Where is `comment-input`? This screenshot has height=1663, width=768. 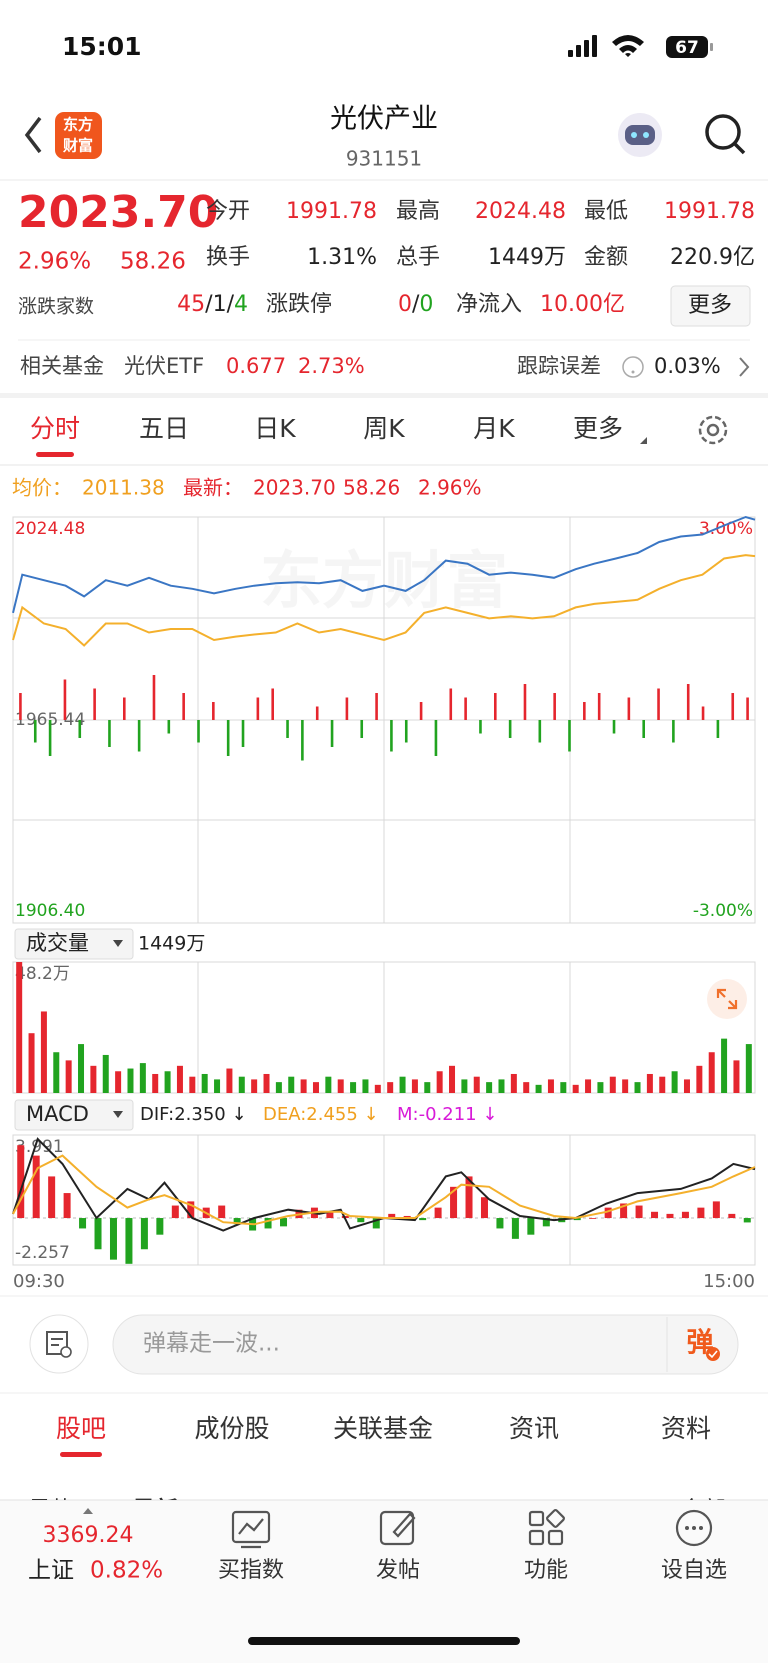
comment-input is located at coordinates (425, 1344).